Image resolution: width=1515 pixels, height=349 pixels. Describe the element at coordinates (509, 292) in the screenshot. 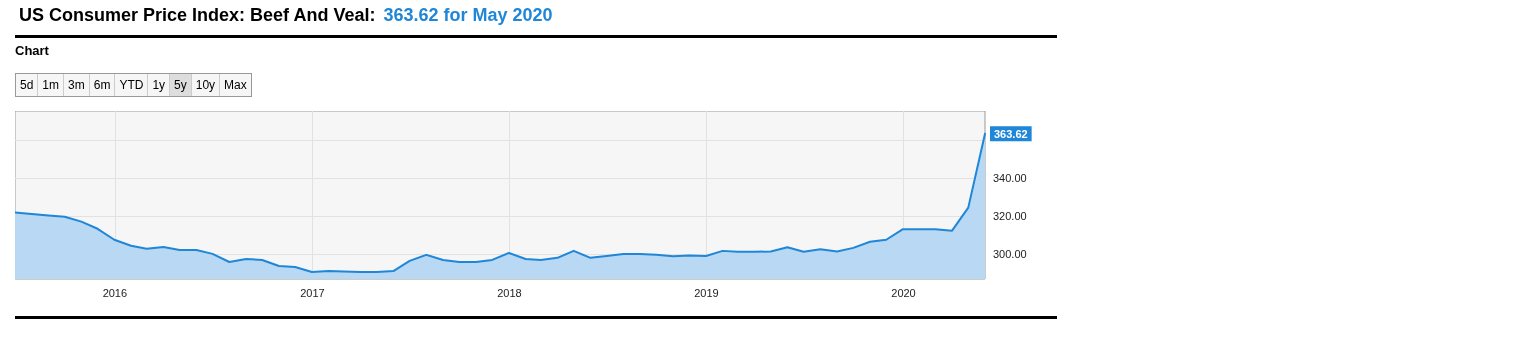

I see `x-tick-label: 2018` at that location.